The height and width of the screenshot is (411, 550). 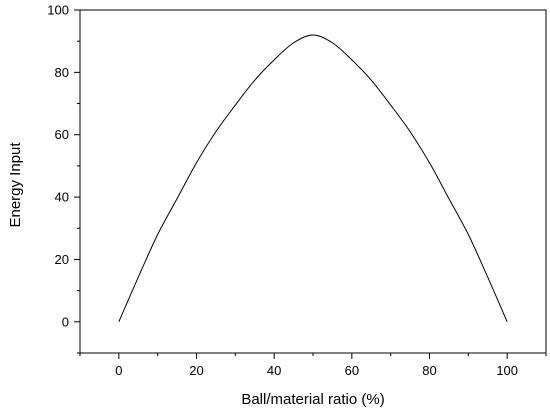 I want to click on x-tick-label: 80, so click(x=429, y=370).